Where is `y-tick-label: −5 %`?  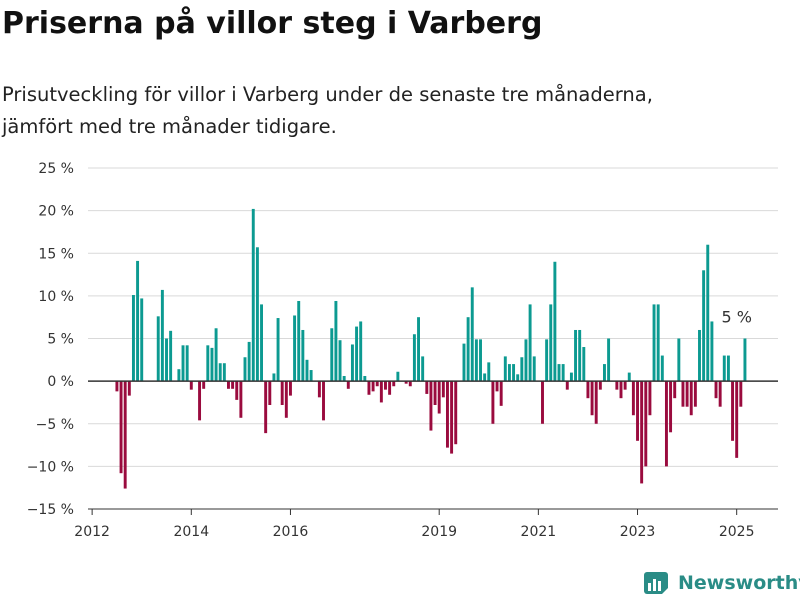 y-tick-label: −5 % is located at coordinates (55, 425).